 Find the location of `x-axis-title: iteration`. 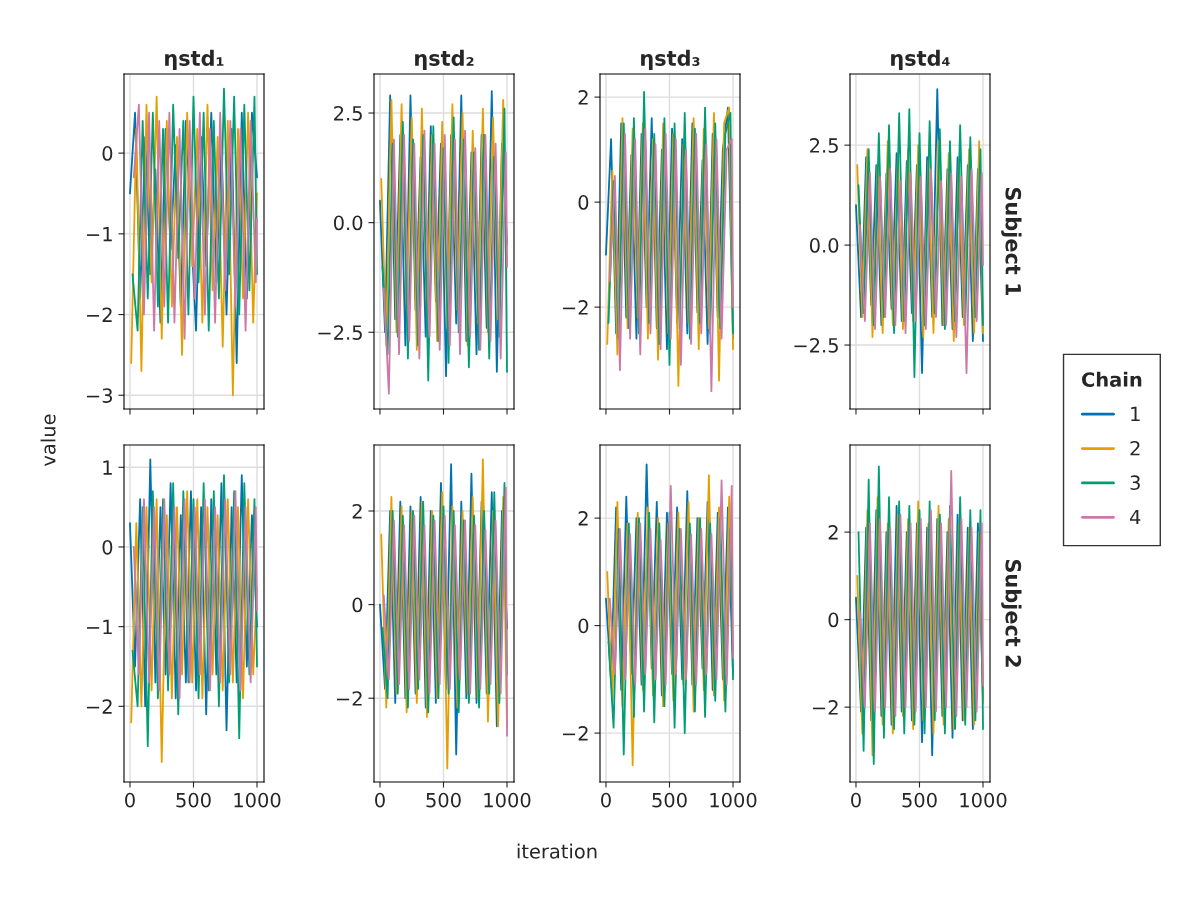

x-axis-title: iteration is located at coordinates (557, 851).